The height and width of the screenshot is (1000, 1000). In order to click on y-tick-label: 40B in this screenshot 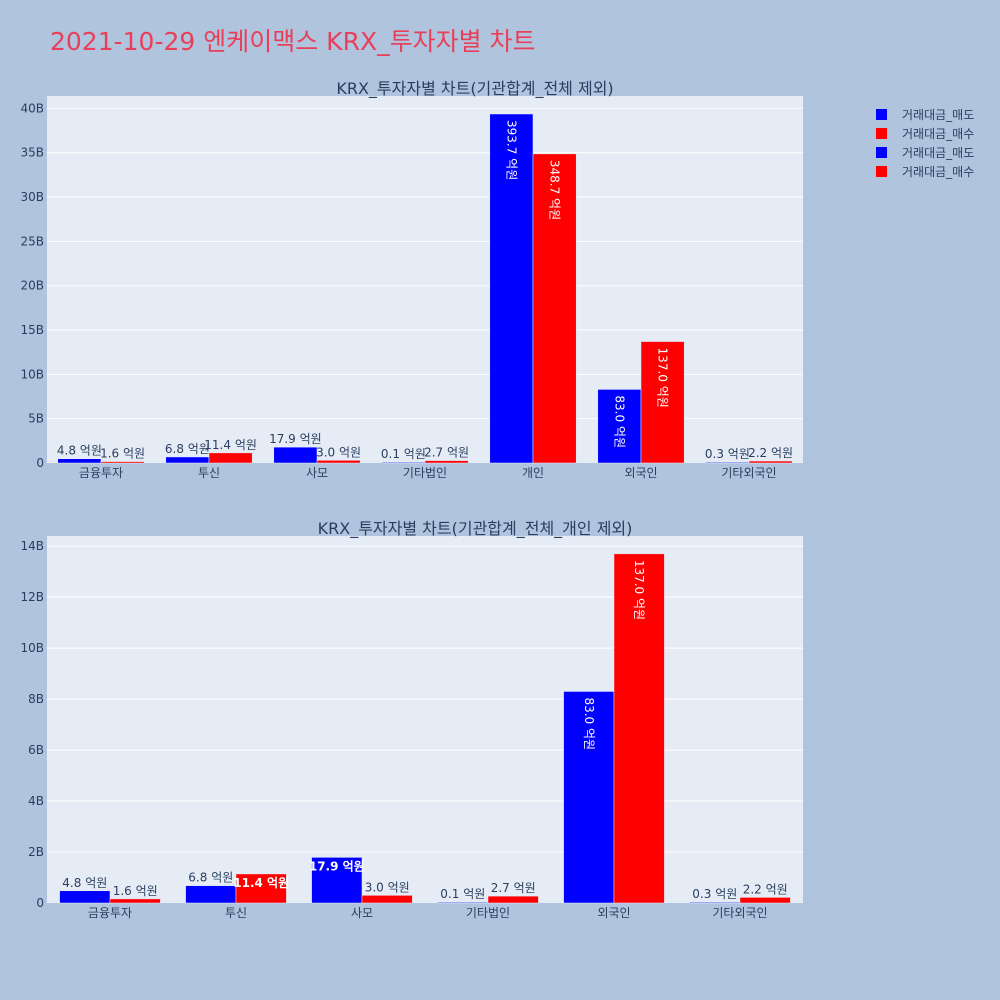, I will do `click(32, 108)`.